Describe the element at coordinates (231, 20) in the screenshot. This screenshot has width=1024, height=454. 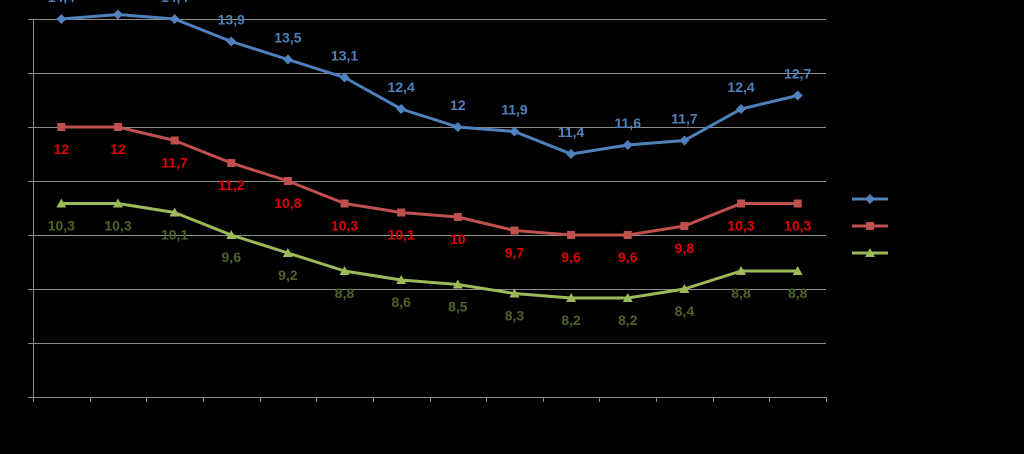
I see `data-label: 13,9` at that location.